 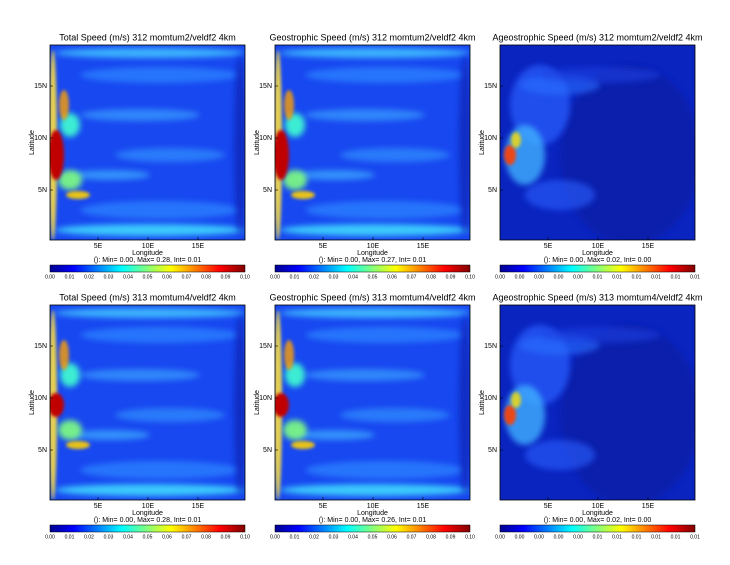 I want to click on colorbar-label: 0.09, so click(x=226, y=277).